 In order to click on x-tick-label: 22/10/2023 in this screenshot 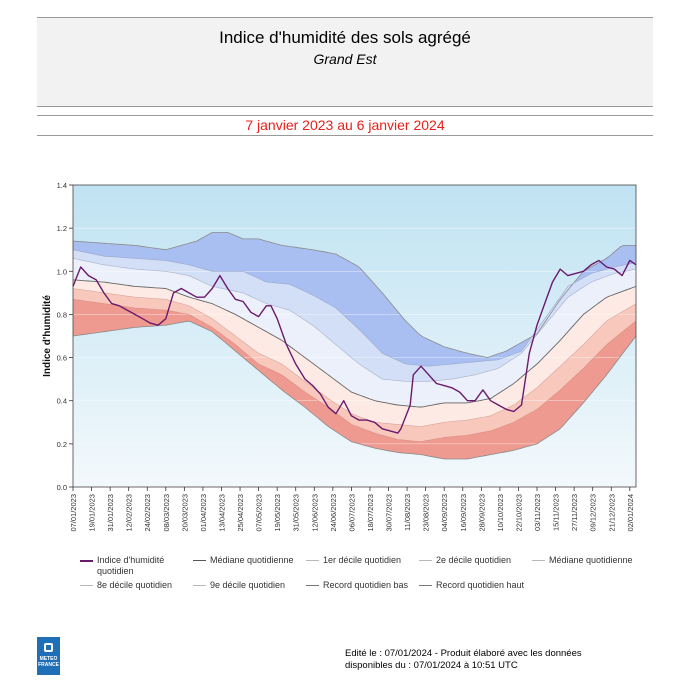, I will do `click(518, 513)`.